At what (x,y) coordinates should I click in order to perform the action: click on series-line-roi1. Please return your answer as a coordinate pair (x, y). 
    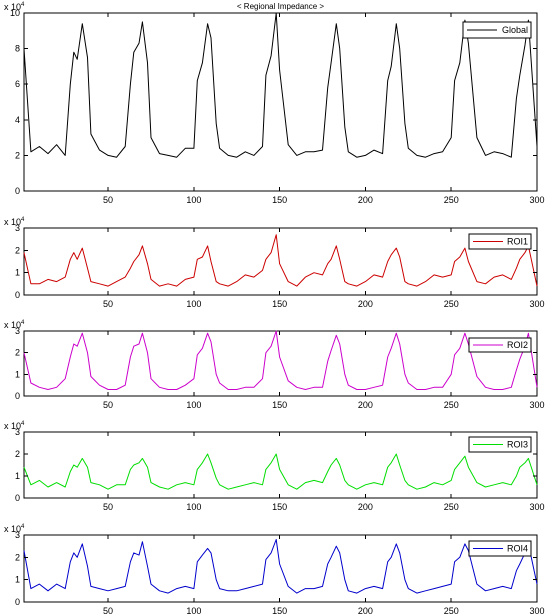
    Looking at the image, I should click on (280, 260).